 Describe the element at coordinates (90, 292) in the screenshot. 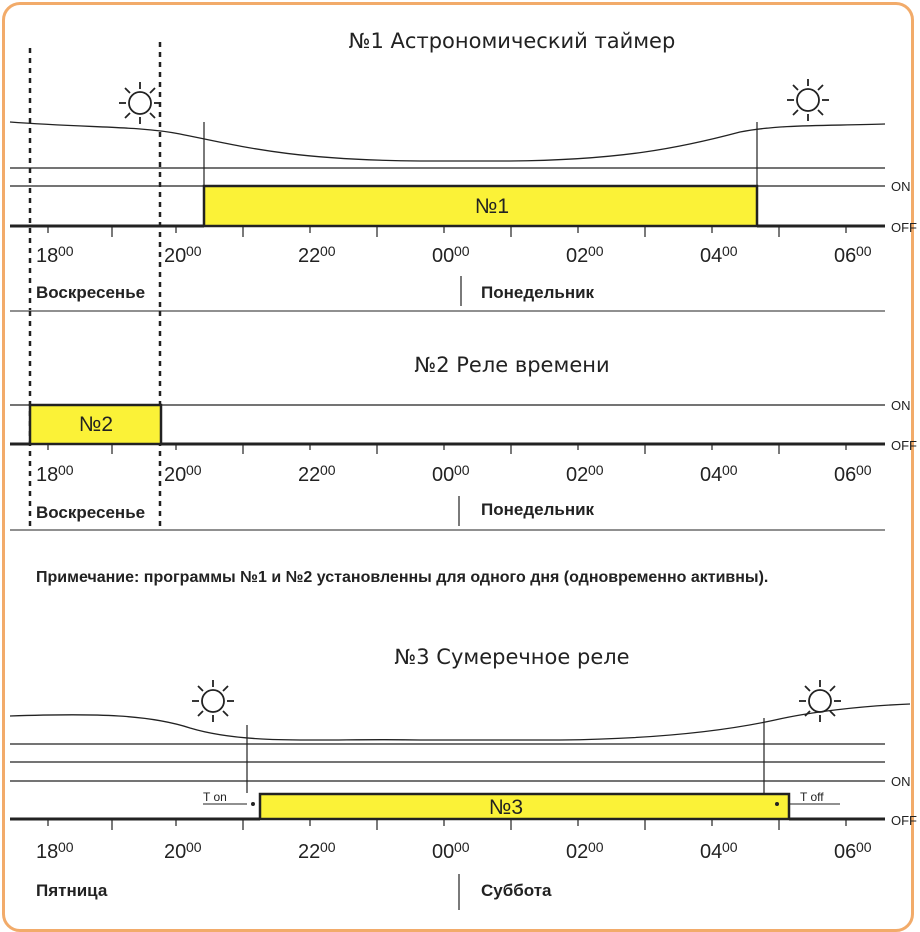

I see `panel1-day-left: Воскресенье` at that location.